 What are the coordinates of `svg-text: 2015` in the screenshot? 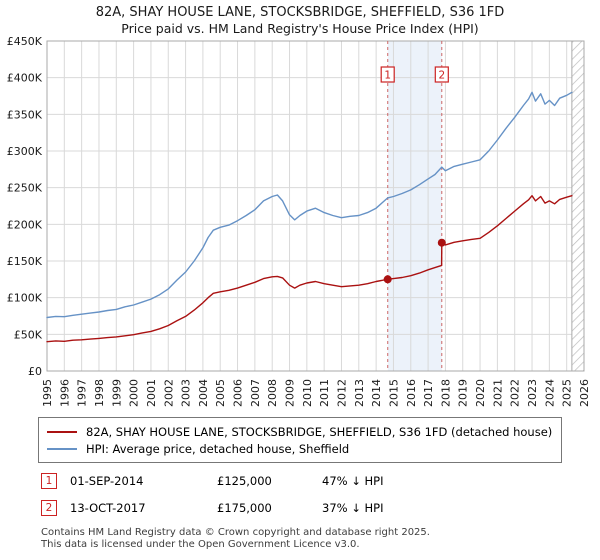 It's located at (394, 393).